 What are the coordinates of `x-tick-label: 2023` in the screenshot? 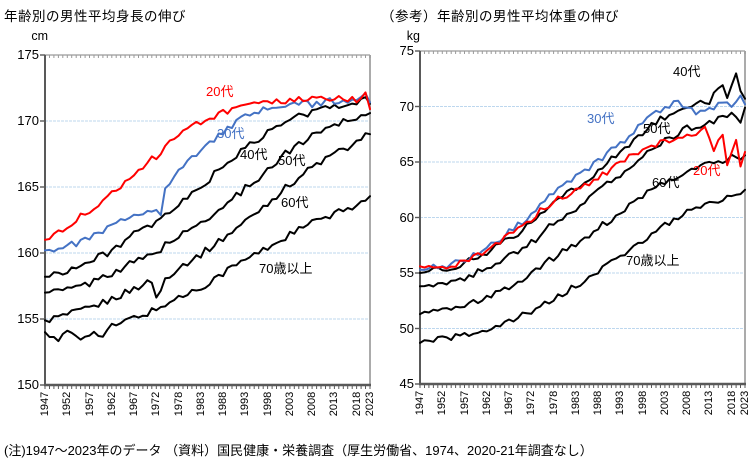 It's located at (745, 403).